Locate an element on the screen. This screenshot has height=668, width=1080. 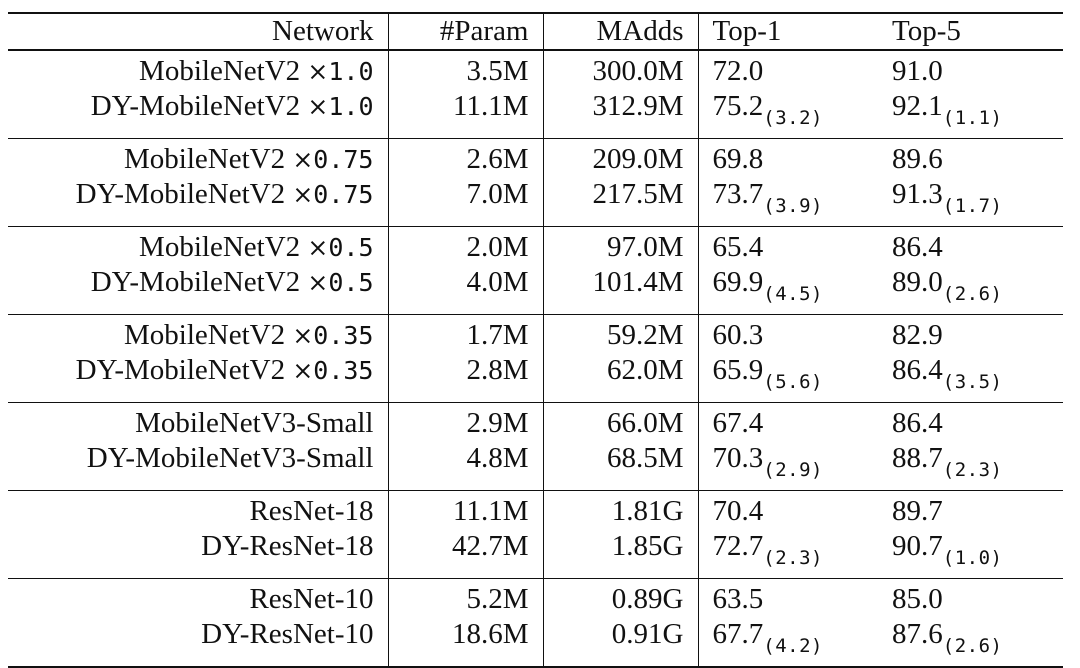
cell-madds: 97.0M is located at coordinates (621, 245).